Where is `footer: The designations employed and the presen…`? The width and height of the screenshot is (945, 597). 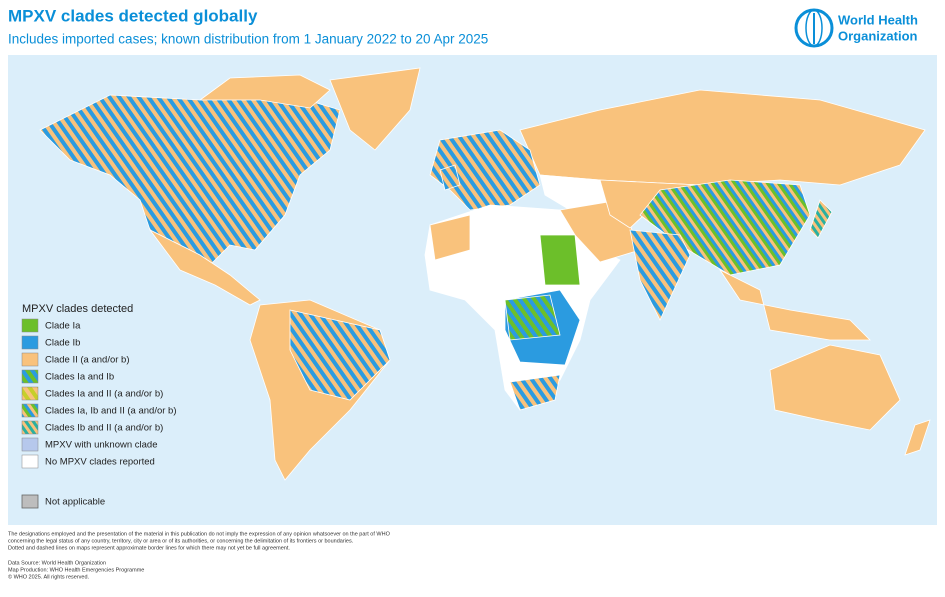
footer: The designations employed and the presen… is located at coordinates (199, 555).